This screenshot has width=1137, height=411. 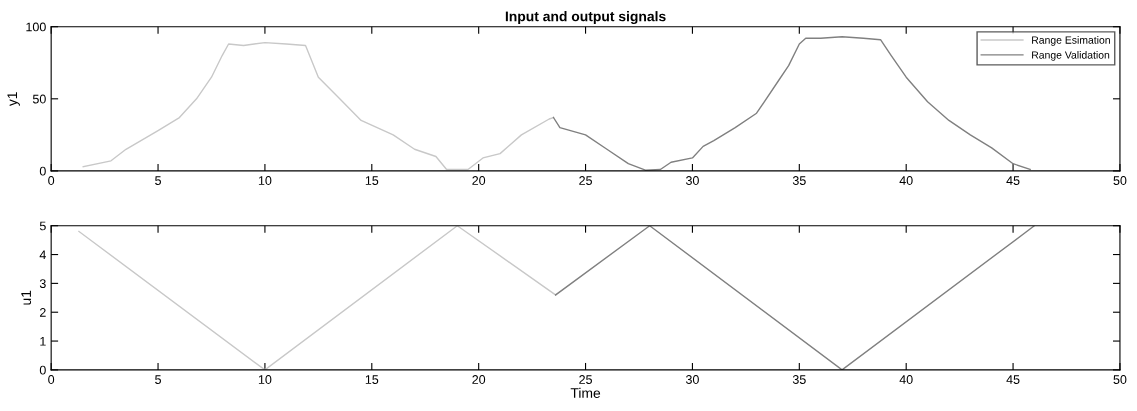 What do you see at coordinates (42, 226) in the screenshot?
I see `y-tick-label: 5` at bounding box center [42, 226].